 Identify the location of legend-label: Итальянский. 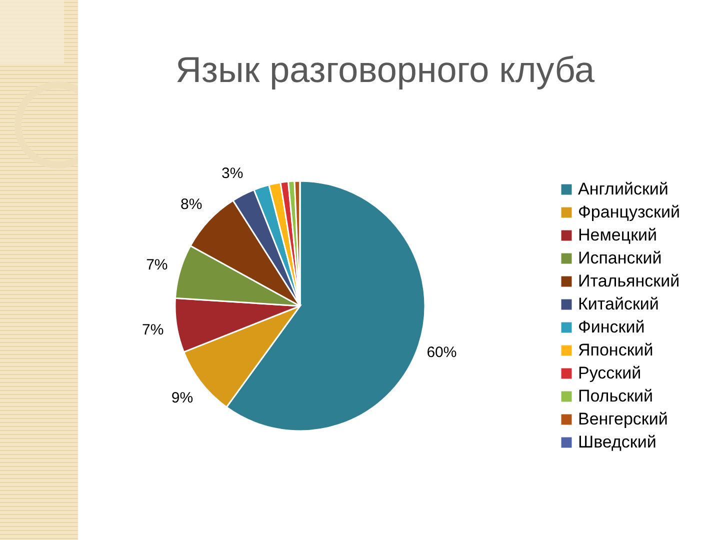
(629, 281).